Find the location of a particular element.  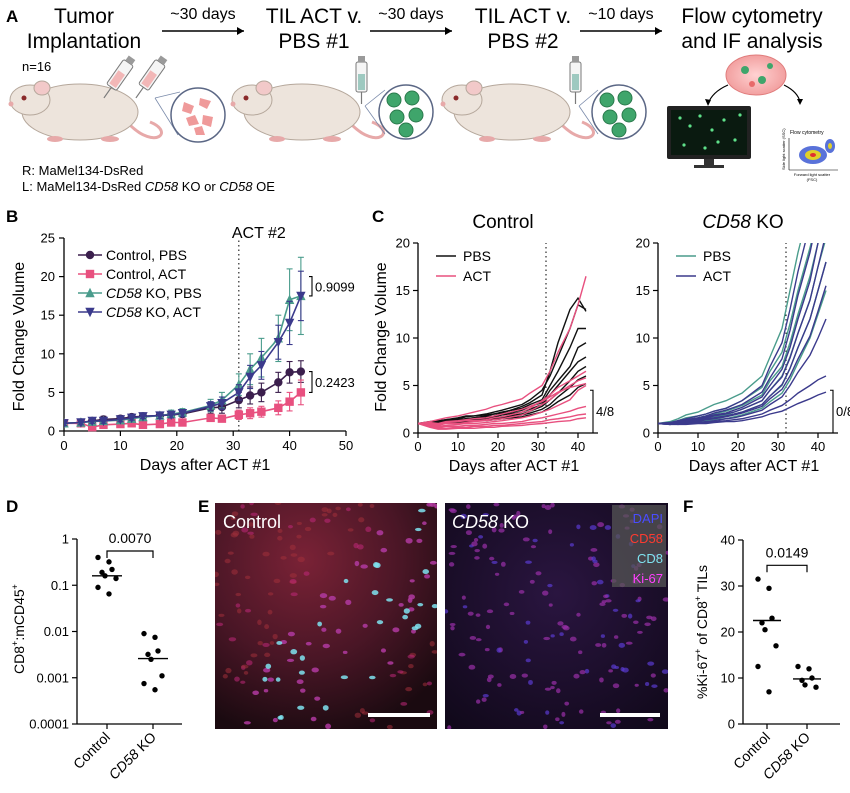

if-control-cells is located at coordinates (326, 616).